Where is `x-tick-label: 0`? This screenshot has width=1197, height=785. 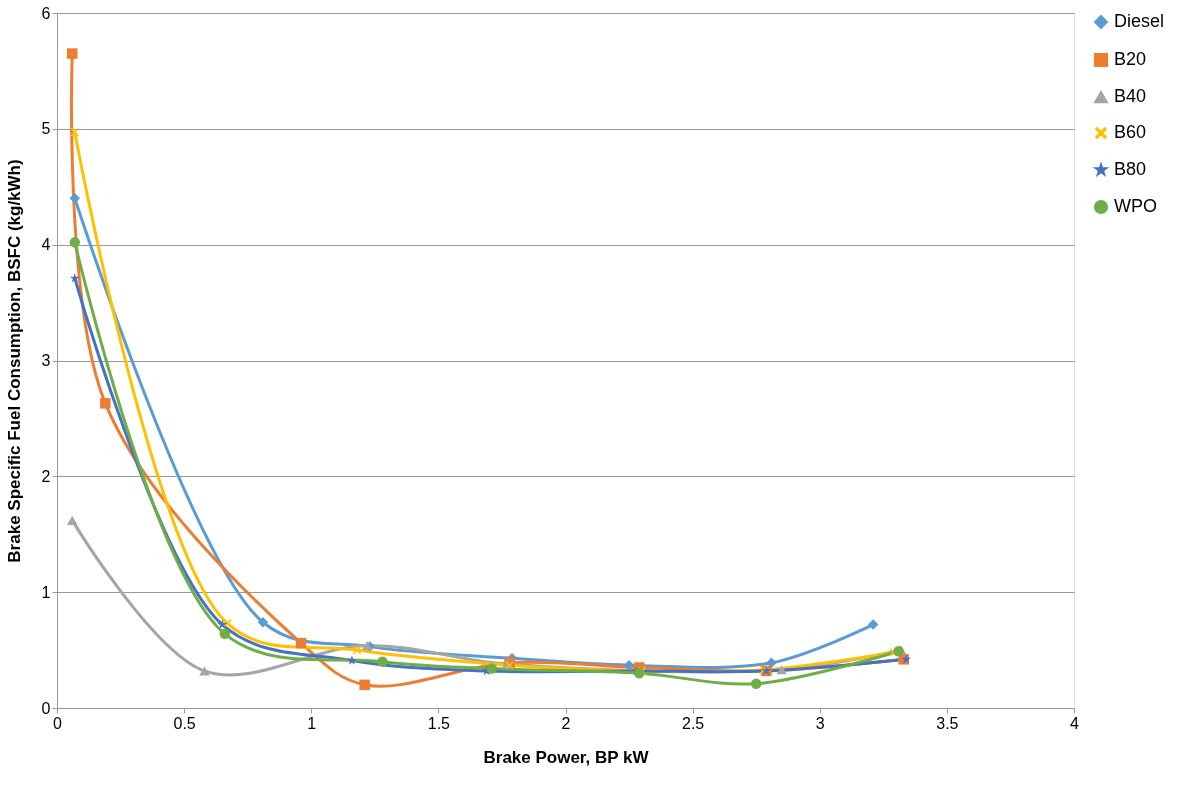
x-tick-label: 0 is located at coordinates (58, 723).